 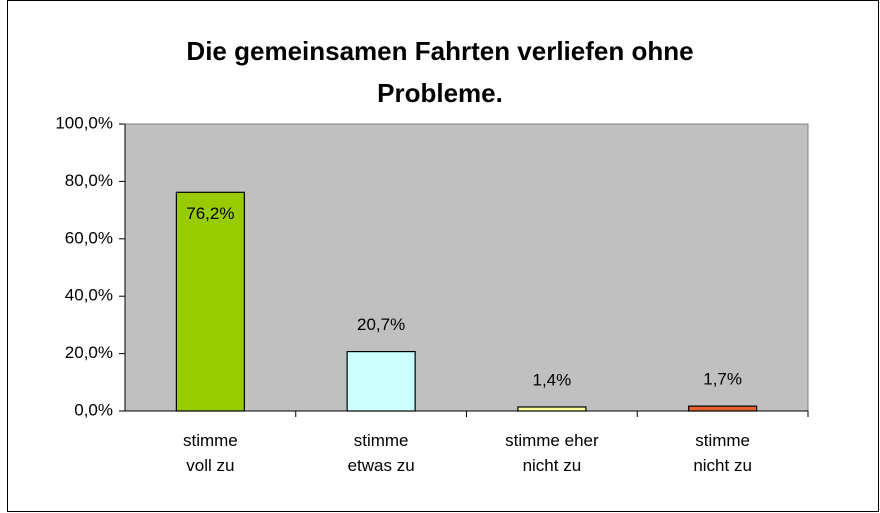 I want to click on value-label: 1,4%, so click(x=552, y=379).